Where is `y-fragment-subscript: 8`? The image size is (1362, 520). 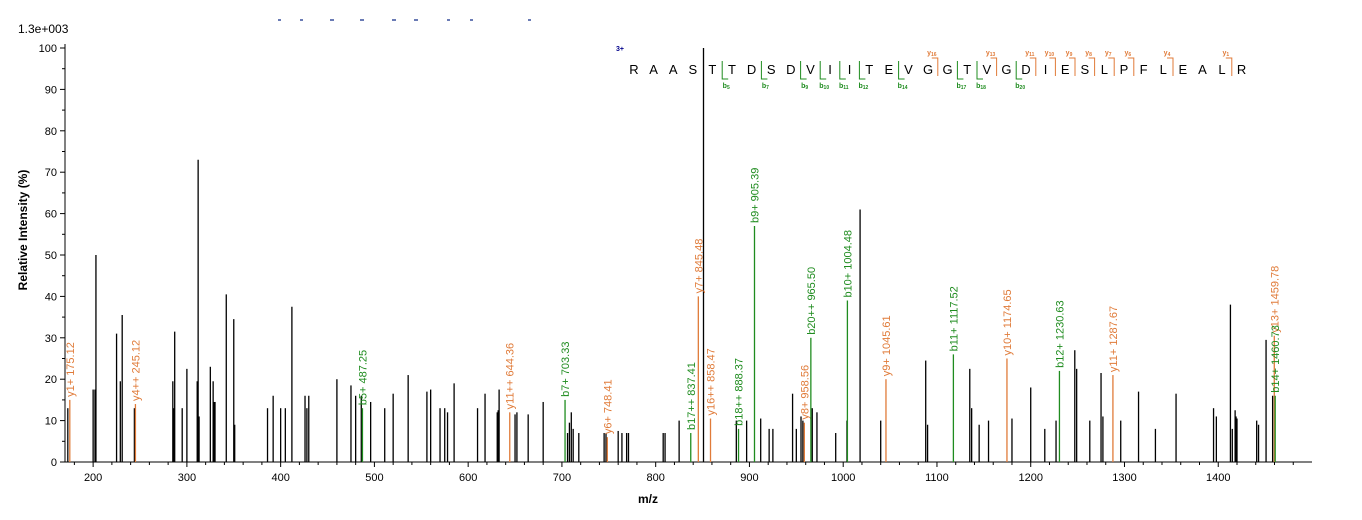 y-fragment-subscript: 8 is located at coordinates (1090, 55).